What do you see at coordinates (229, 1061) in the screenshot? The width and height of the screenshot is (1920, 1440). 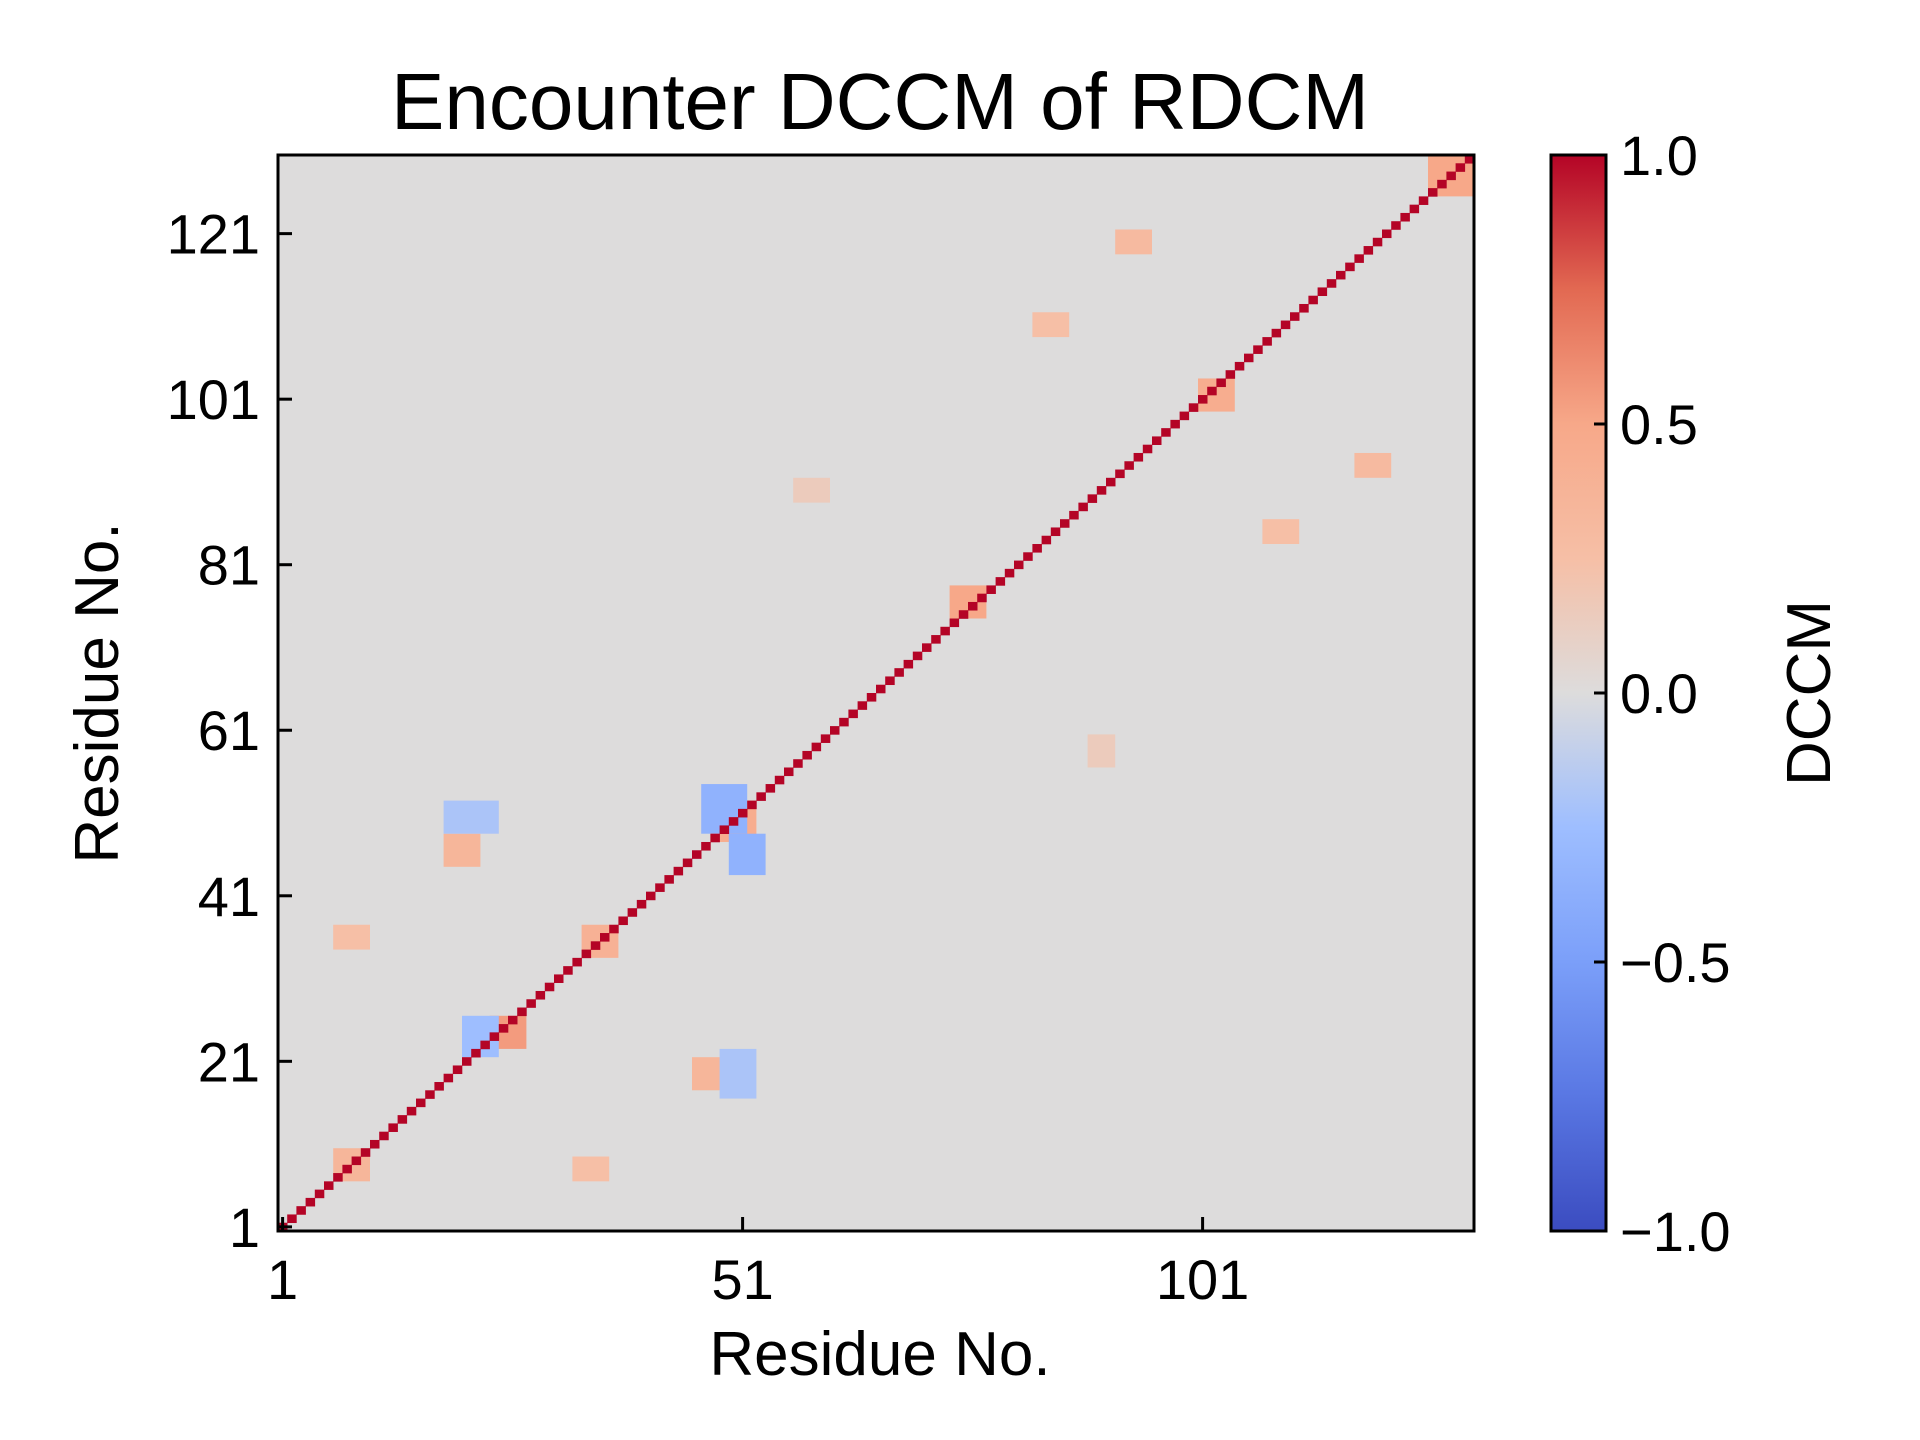 I see `y-tick-label: 21` at bounding box center [229, 1061].